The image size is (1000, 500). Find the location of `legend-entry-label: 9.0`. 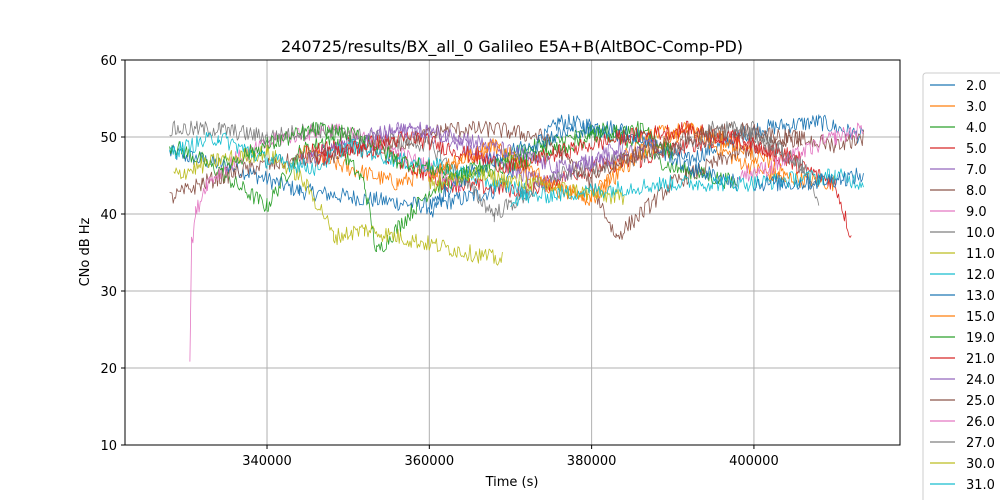

legend-entry-label: 9.0 is located at coordinates (976, 212).